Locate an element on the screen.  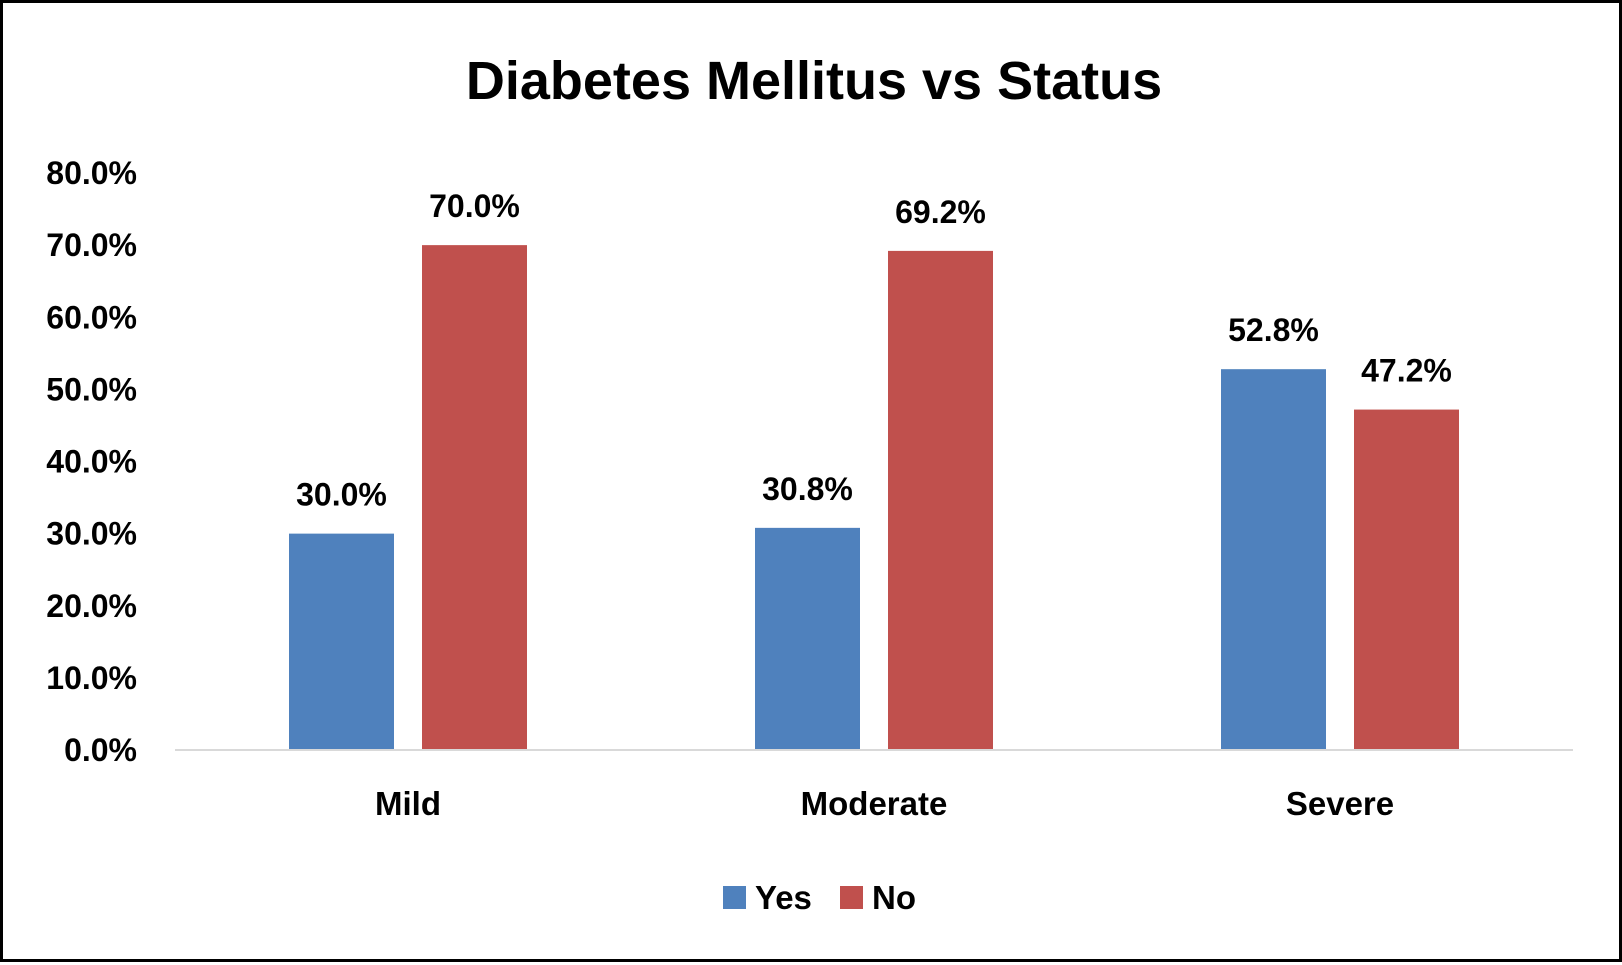
y-tick-label: 50.0% is located at coordinates (91, 389).